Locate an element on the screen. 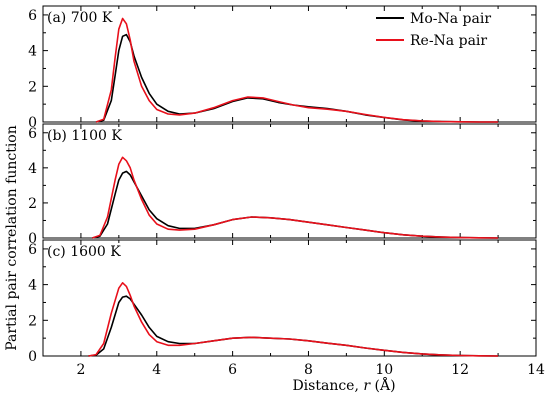 The image size is (550, 402). x-tick-label: 2 is located at coordinates (80, 370).